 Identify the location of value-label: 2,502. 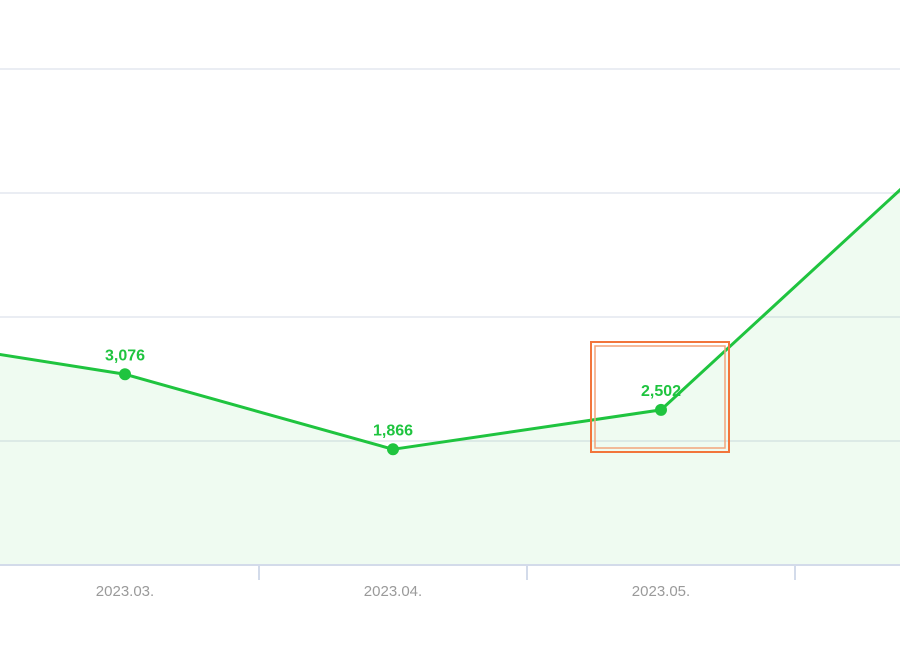
(661, 391).